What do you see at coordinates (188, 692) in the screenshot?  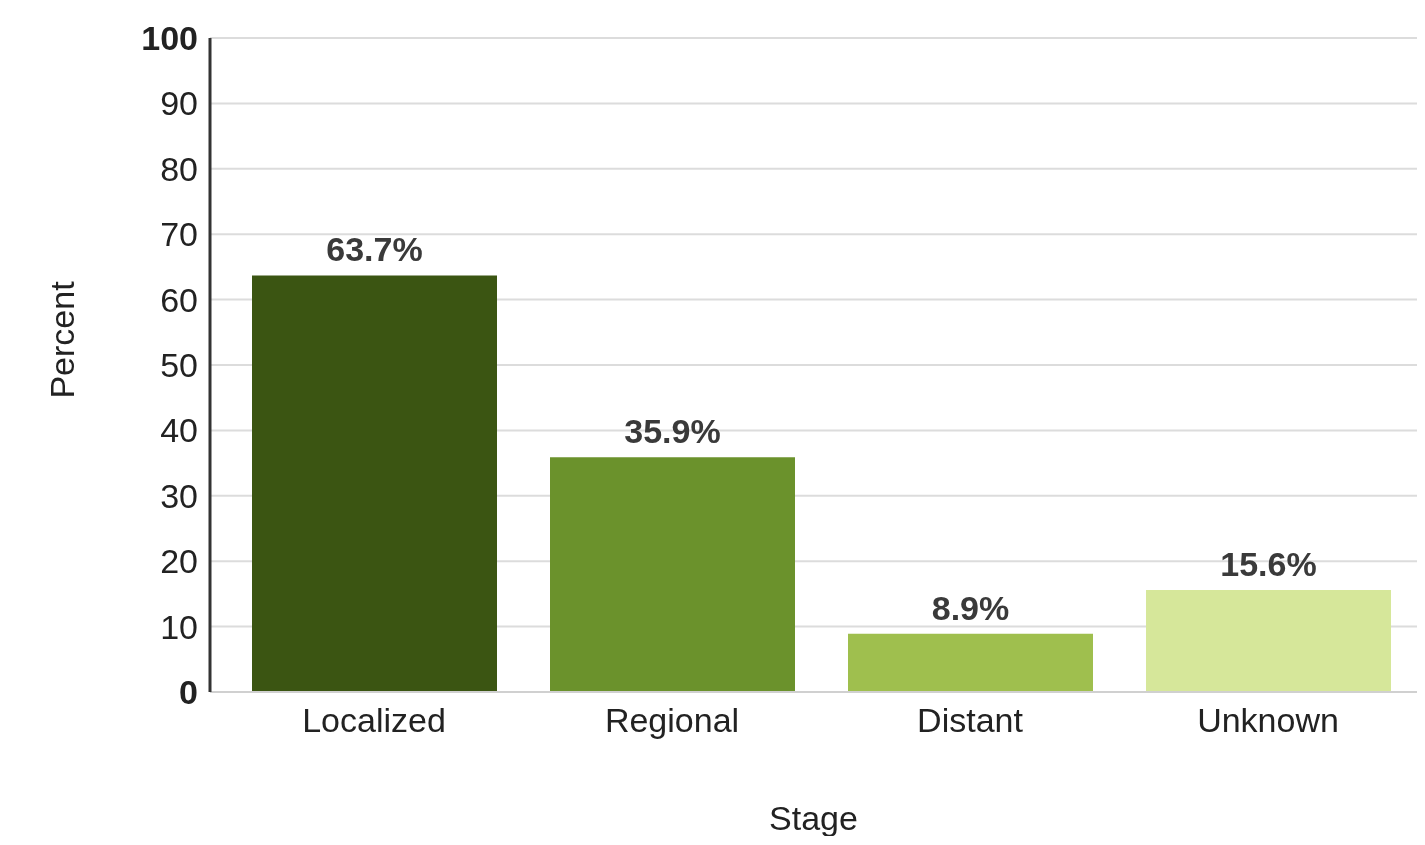 I see `y-tick-label: 0` at bounding box center [188, 692].